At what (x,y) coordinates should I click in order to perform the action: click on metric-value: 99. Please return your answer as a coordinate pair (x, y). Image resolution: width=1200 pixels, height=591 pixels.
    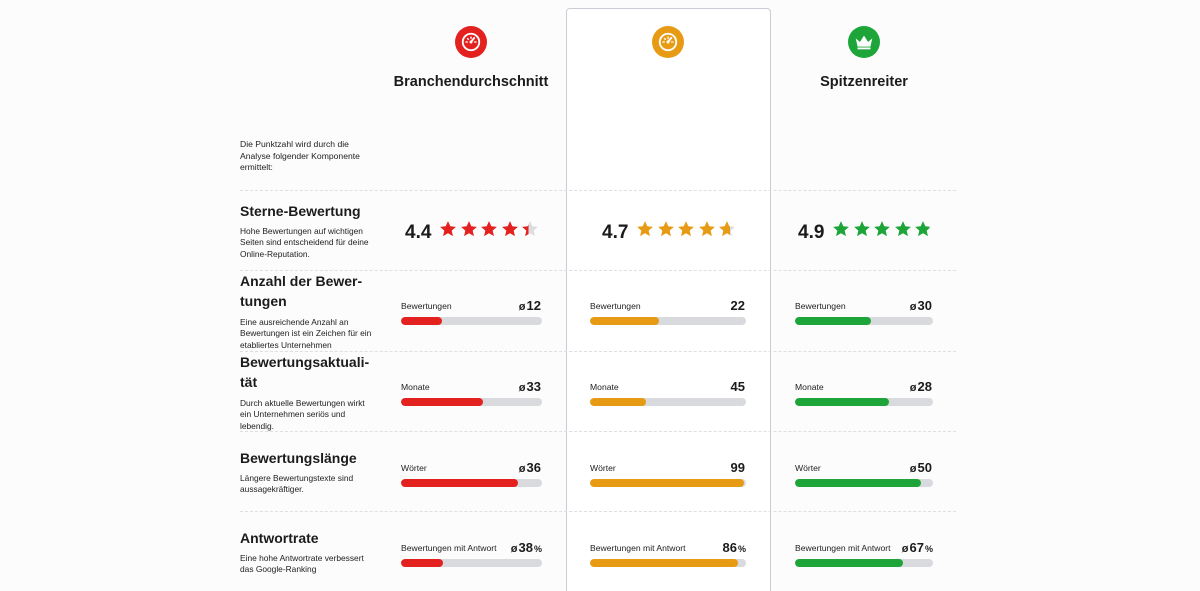
    Looking at the image, I should click on (738, 467).